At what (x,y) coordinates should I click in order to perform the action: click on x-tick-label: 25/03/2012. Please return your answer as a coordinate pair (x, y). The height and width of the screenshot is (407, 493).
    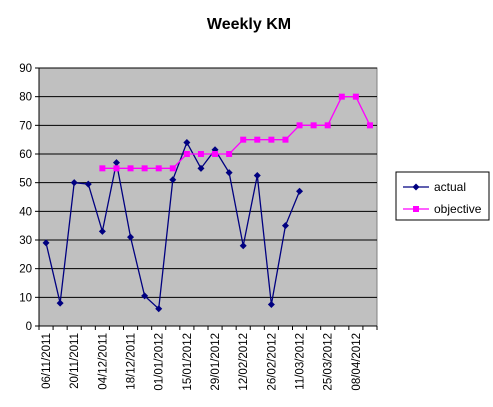
    Looking at the image, I should click on (329, 362).